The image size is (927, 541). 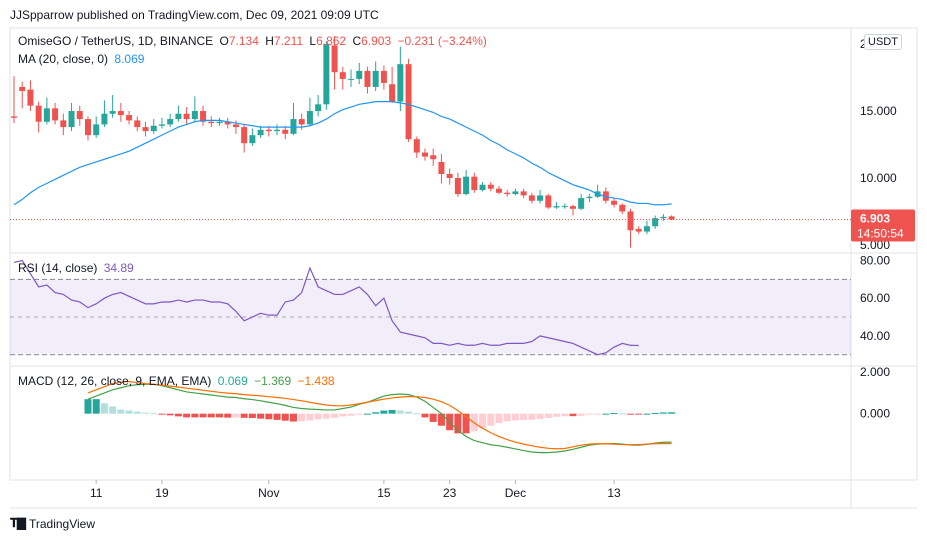 What do you see at coordinates (268, 493) in the screenshot?
I see `time-tick-label: Nov` at bounding box center [268, 493].